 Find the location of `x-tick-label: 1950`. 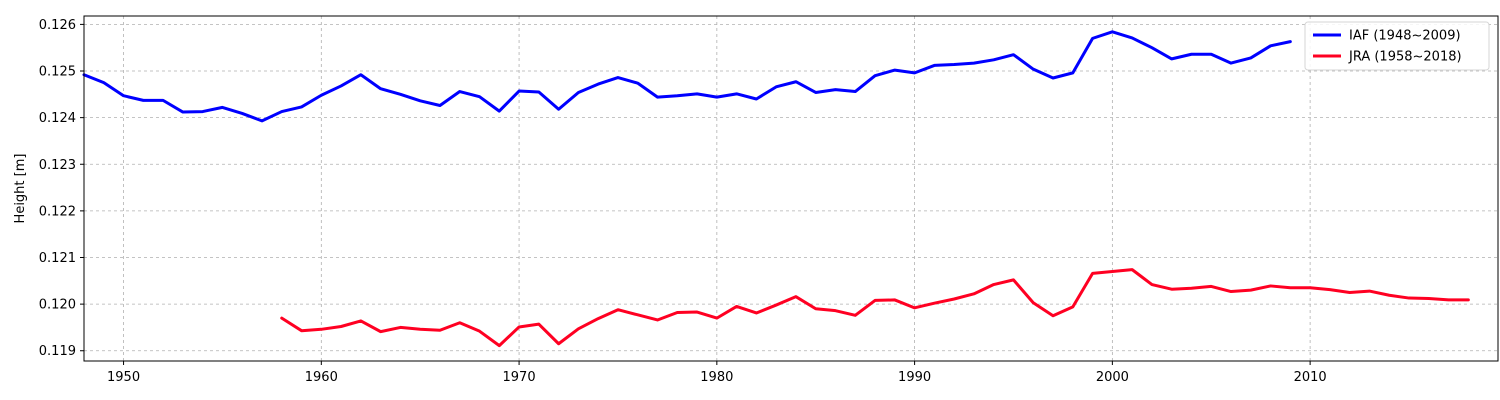

x-tick-label: 1950 is located at coordinates (123, 377).